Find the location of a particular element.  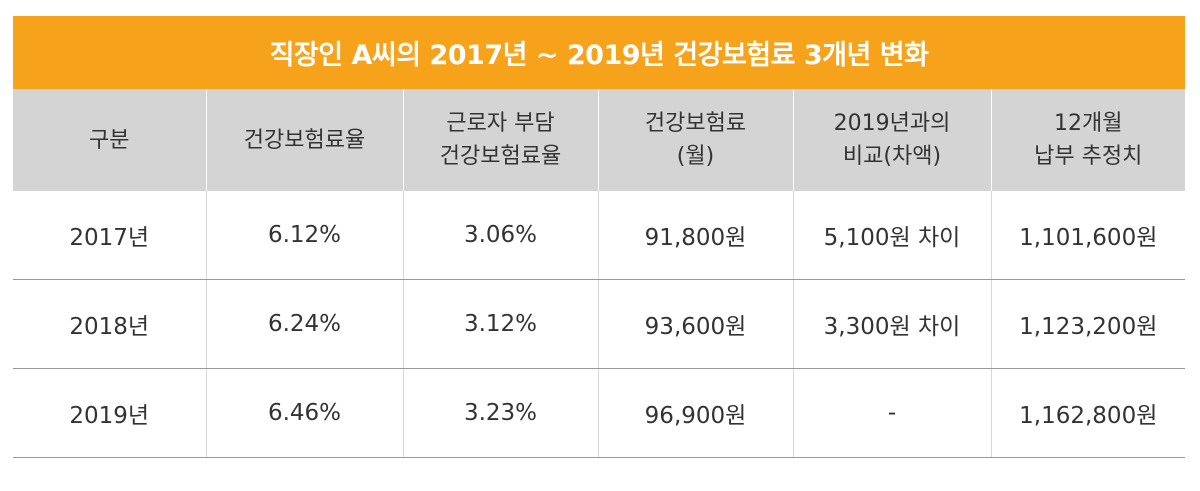

cell-rate: 6.46% is located at coordinates (304, 413).